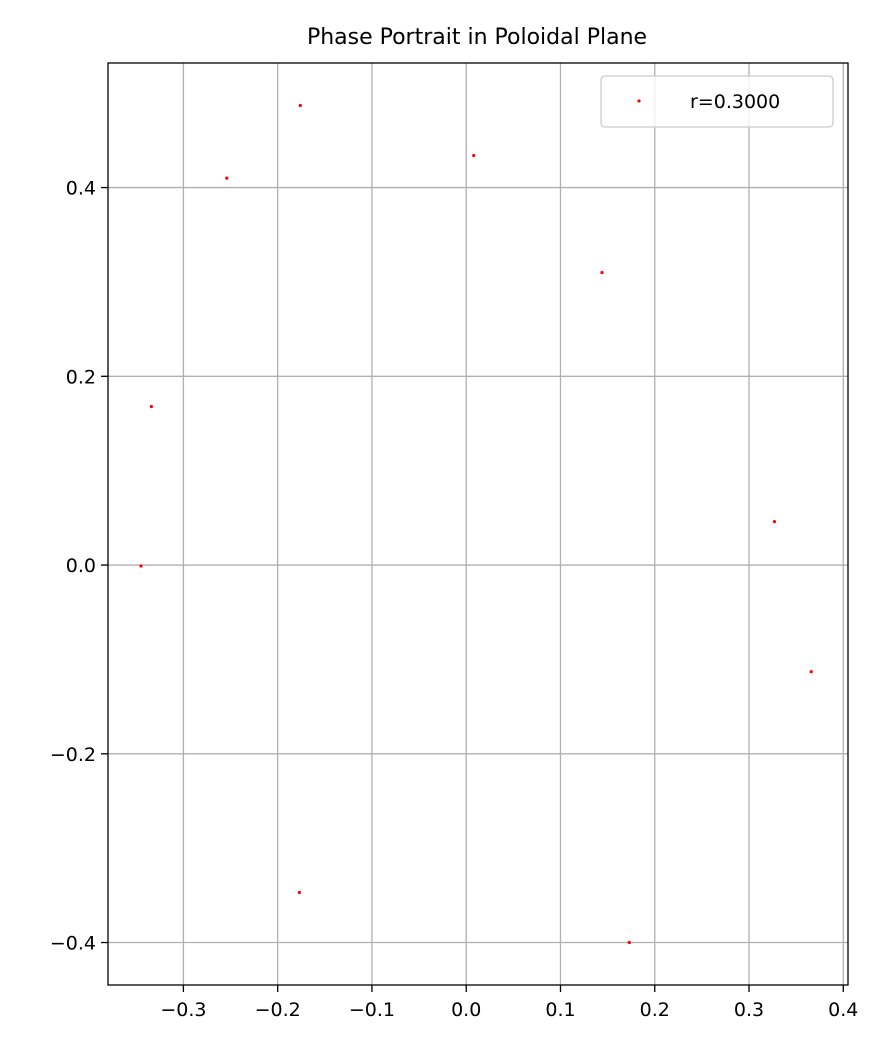 The image size is (886, 1054). I want to click on y-tick-label: 0.2, so click(81, 377).